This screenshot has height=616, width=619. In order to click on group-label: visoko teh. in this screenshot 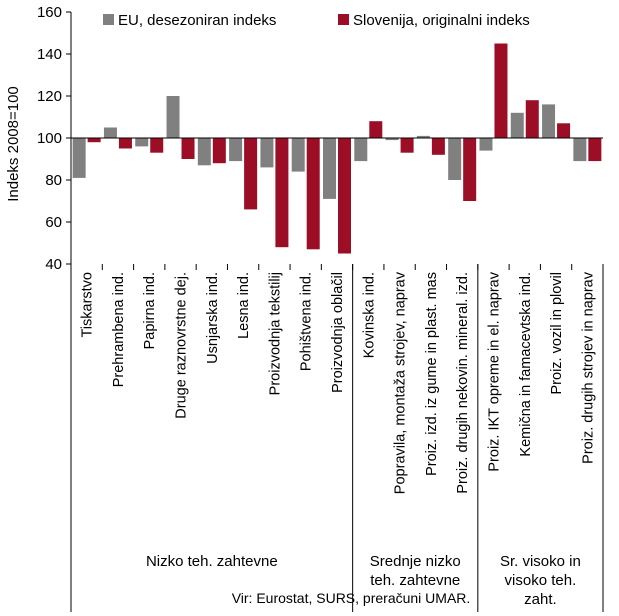, I will do `click(541, 580)`.